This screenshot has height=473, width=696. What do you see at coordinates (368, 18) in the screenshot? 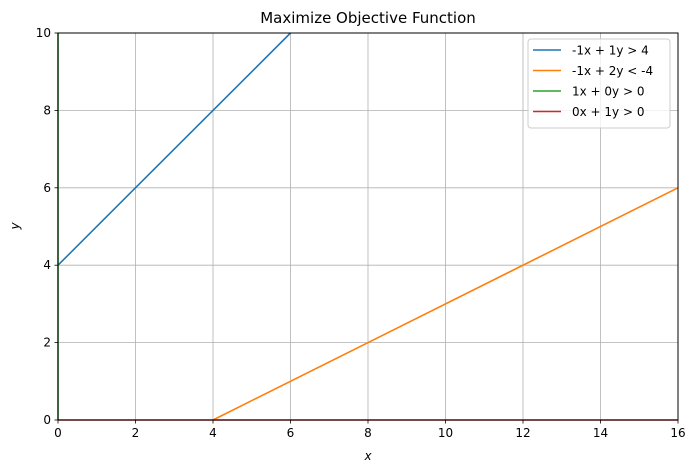
I see `chart-title: Maximize Objective Function` at bounding box center [368, 18].